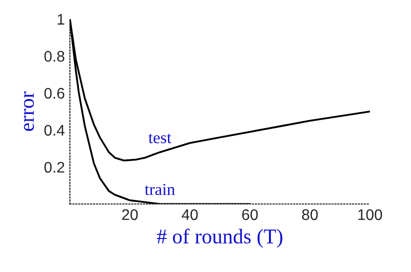 The height and width of the screenshot is (272, 411). Describe the element at coordinates (190, 214) in the screenshot. I see `x-tick-label: 40` at that location.